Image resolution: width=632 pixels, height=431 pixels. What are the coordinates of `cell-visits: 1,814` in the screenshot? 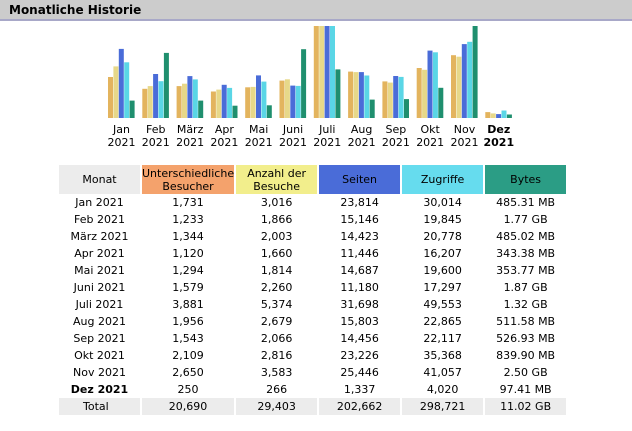 It's located at (276, 270).